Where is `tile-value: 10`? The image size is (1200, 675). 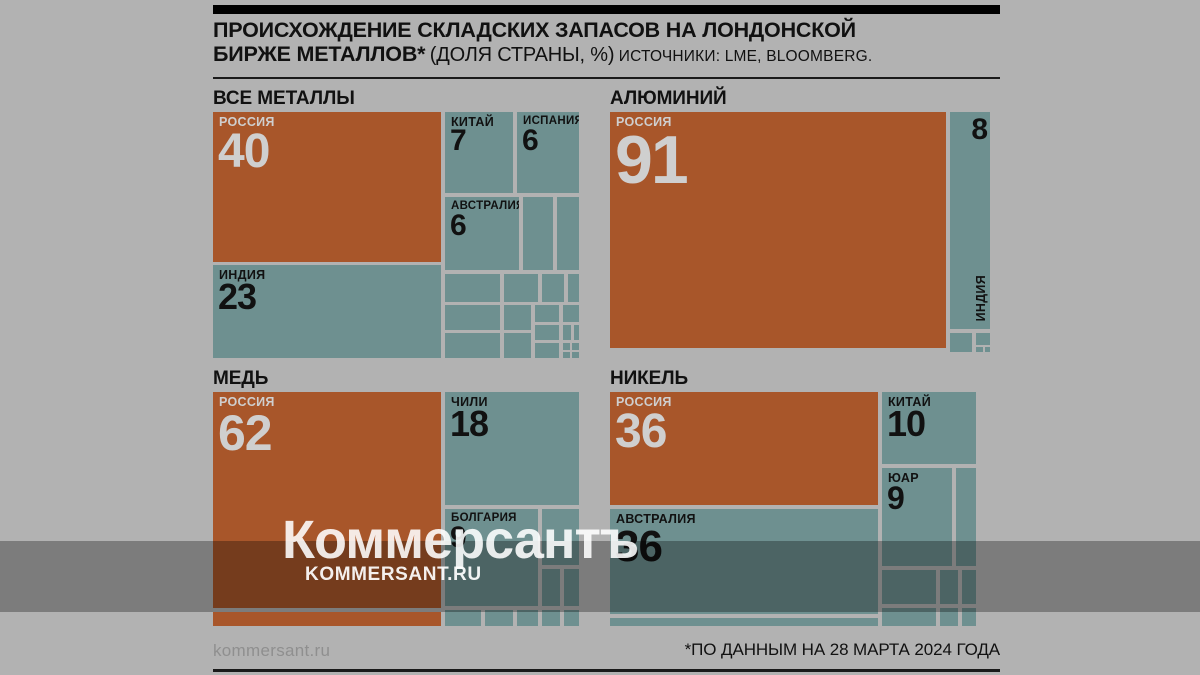 tile-value: 10 is located at coordinates (906, 423).